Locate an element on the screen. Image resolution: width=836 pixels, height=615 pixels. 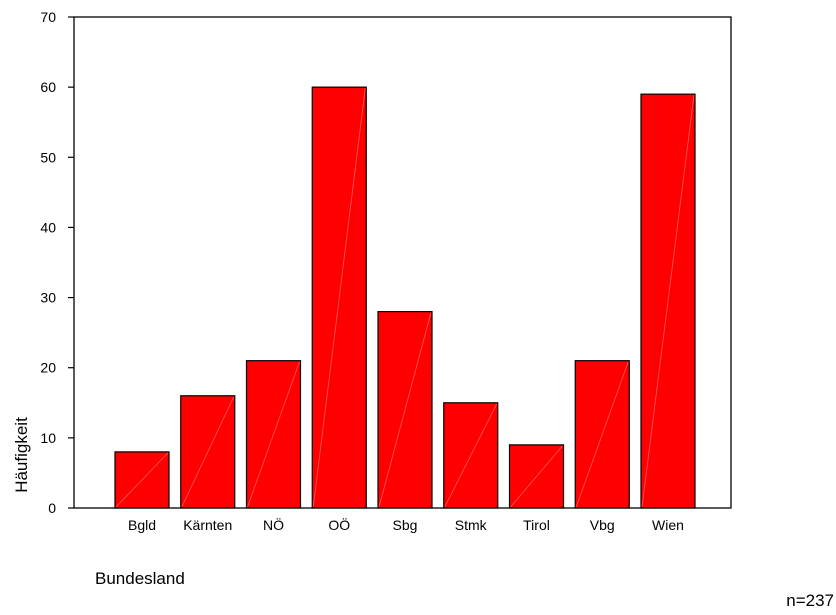
y-tick-label: 10 is located at coordinates (48, 438).